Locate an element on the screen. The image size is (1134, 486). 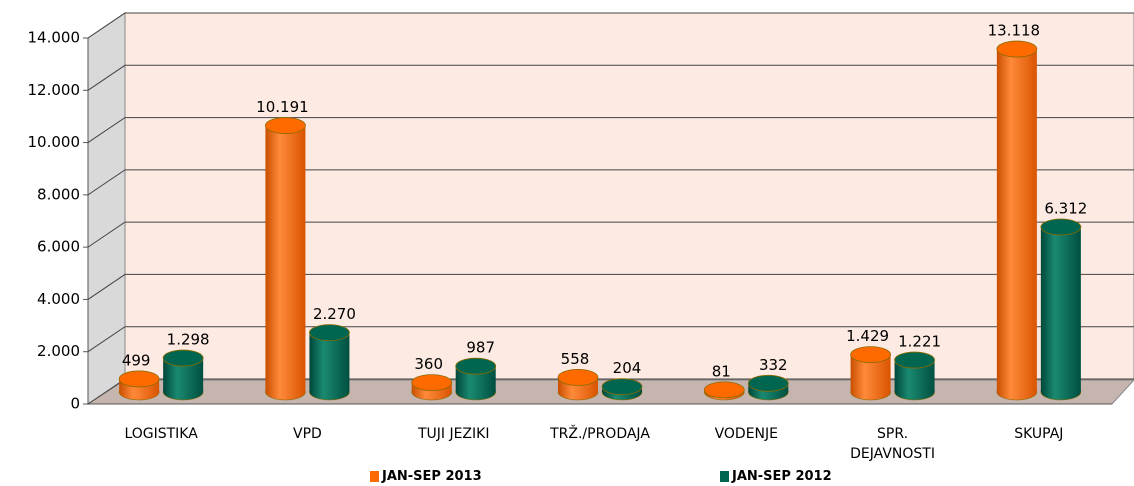
value-label: 10.191 is located at coordinates (282, 107).